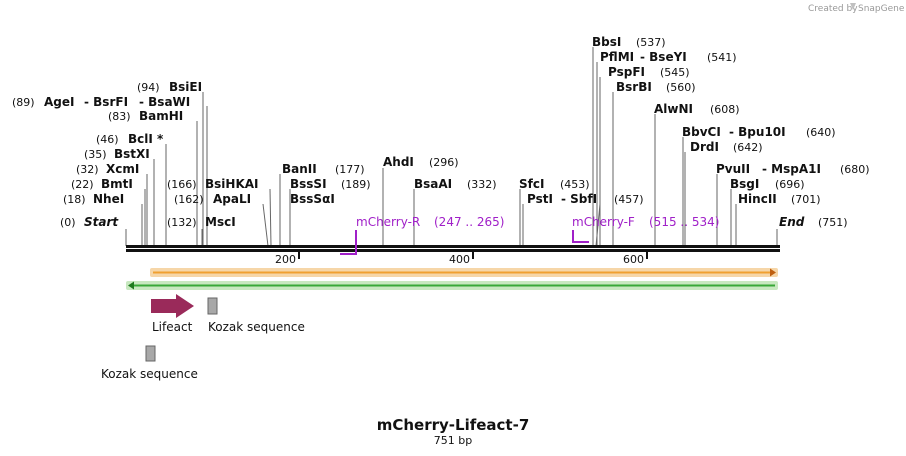 The width and height of the screenshot is (906, 456). Describe the element at coordinates (722, 57) in the screenshot. I see `site-pos-bseyi: (541)` at that location.